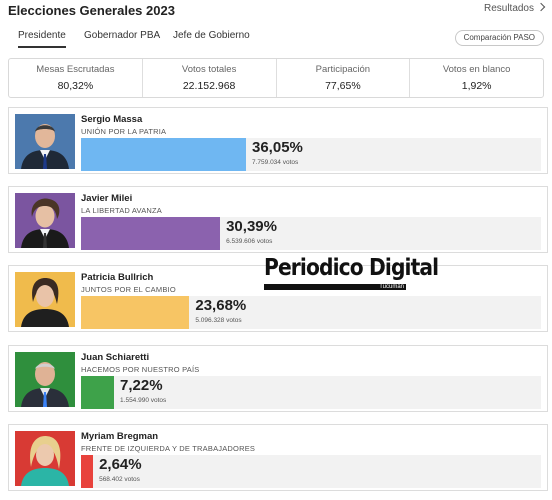 This screenshot has width=552, height=500. Describe the element at coordinates (343, 86) in the screenshot. I see `stat-value: 77,65%` at that location.